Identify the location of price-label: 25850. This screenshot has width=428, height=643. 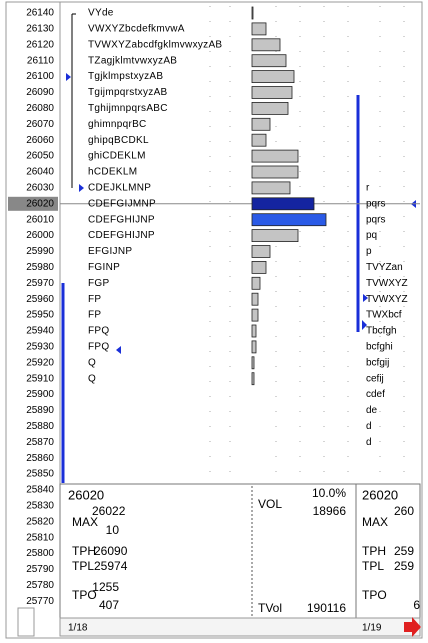
(40, 474).